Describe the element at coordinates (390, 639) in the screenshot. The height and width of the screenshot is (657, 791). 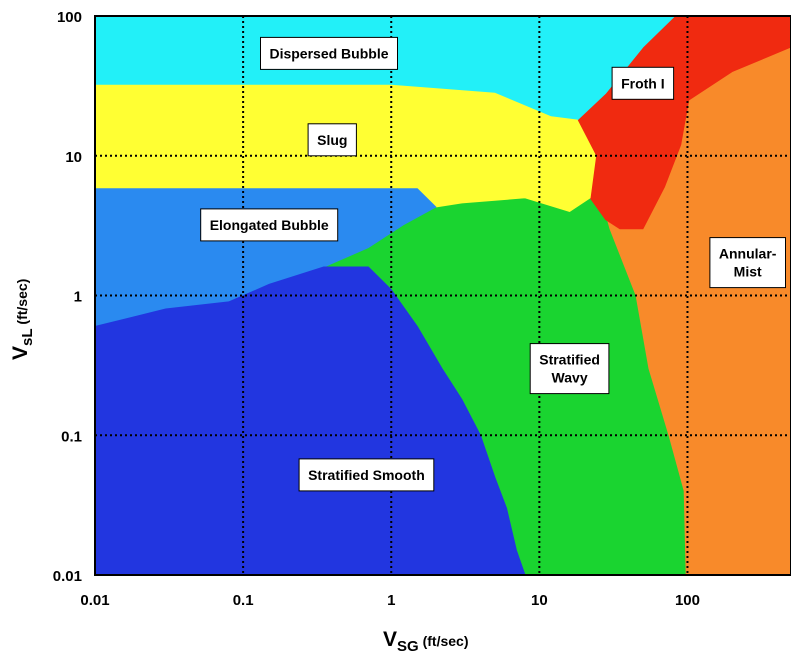
I see `x-axis-label-main: V` at that location.